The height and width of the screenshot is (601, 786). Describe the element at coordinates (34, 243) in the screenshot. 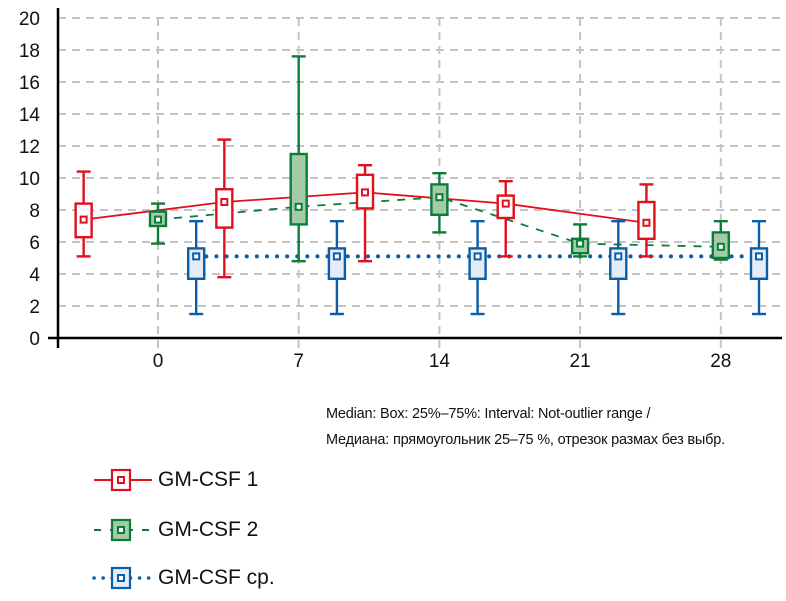

I see `y-tick-label: 6` at that location.